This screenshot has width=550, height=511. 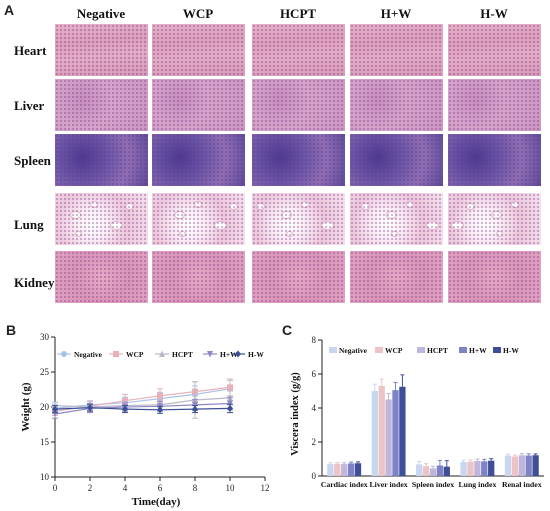 What do you see at coordinates (45, 337) in the screenshot?
I see `y-tick-label: 30` at bounding box center [45, 337].